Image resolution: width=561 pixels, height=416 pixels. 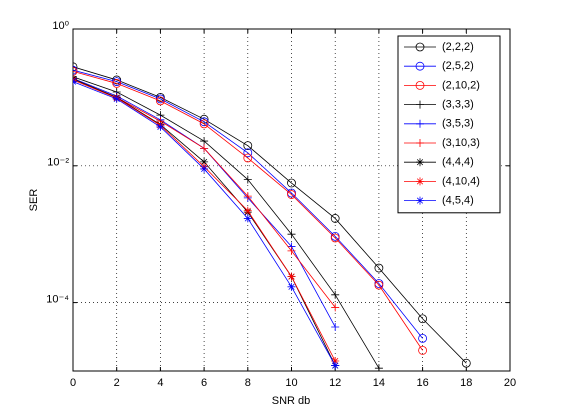 I want to click on legend-box, so click(x=449, y=124).